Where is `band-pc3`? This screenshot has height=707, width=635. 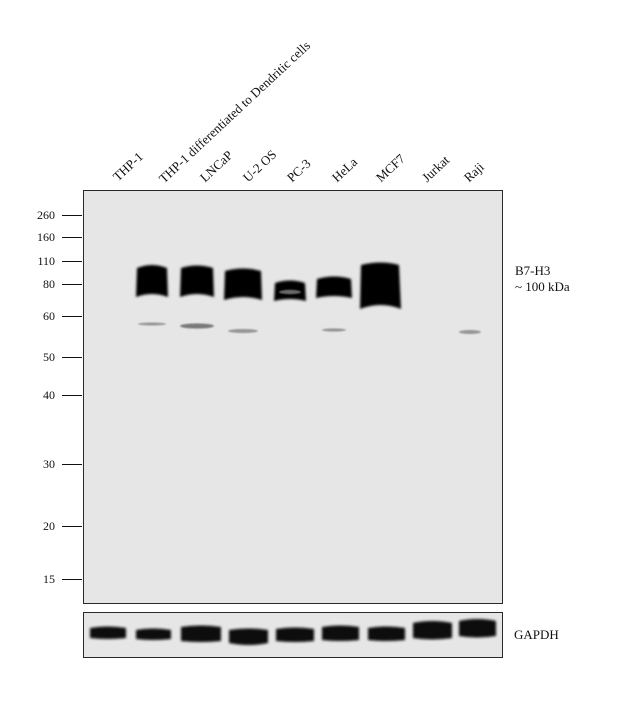
band-pc3 is located at coordinates (334, 287).